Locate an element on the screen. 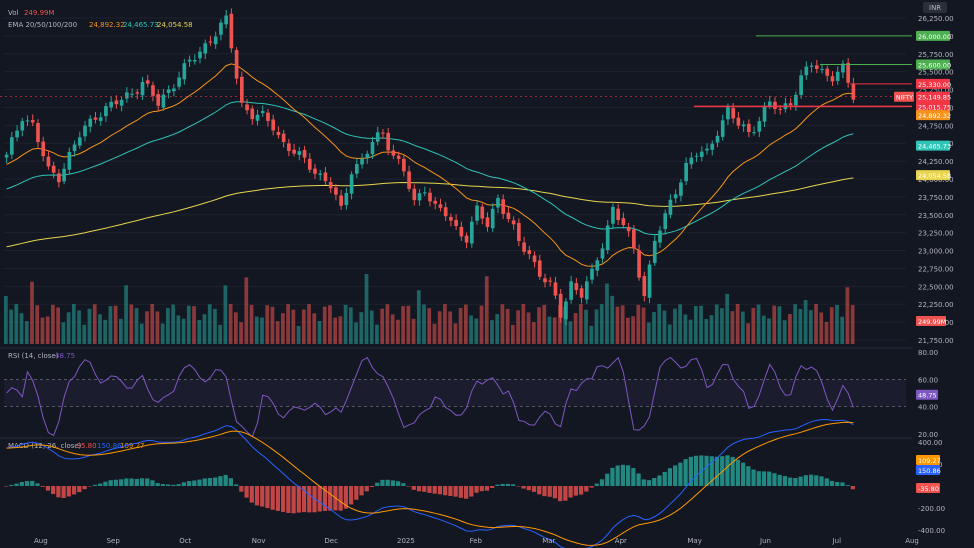 The height and width of the screenshot is (548, 974). macd-hist-value: -35.80 is located at coordinates (85, 446).